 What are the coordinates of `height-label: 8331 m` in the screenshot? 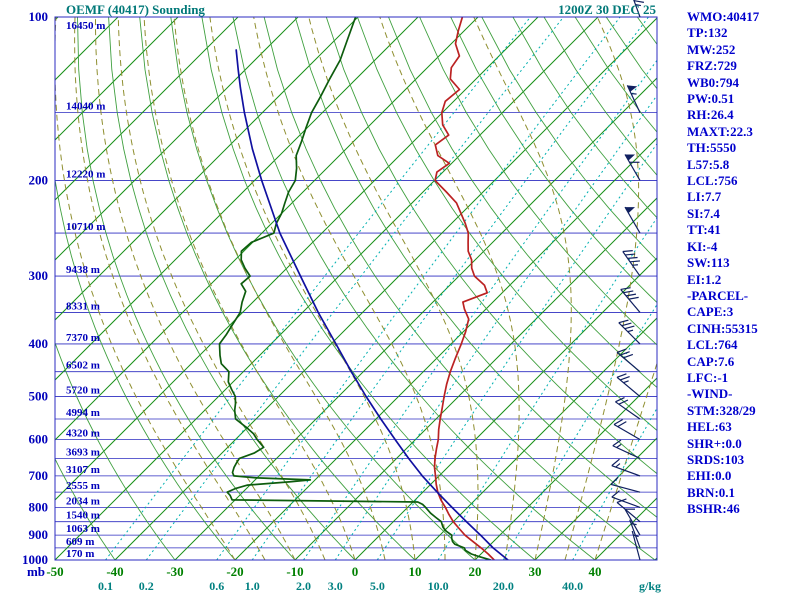 It's located at (83, 306).